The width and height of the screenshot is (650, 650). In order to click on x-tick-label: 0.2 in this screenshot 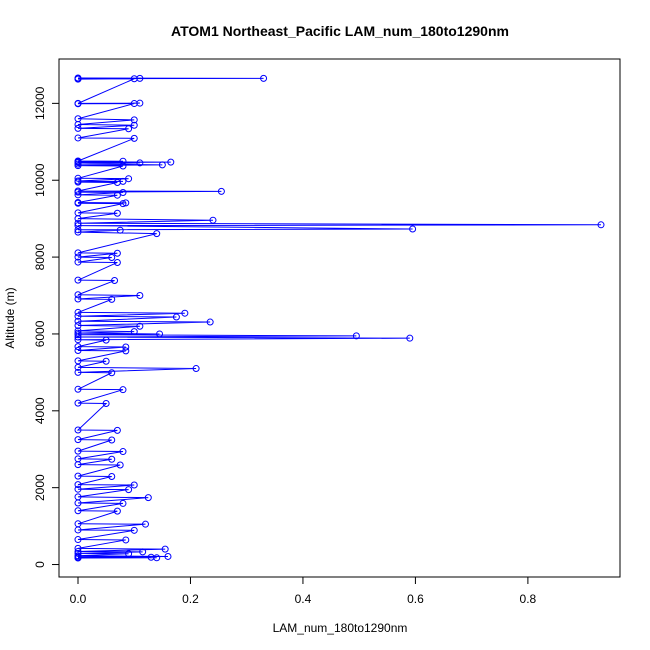, I will do `click(190, 599)`.